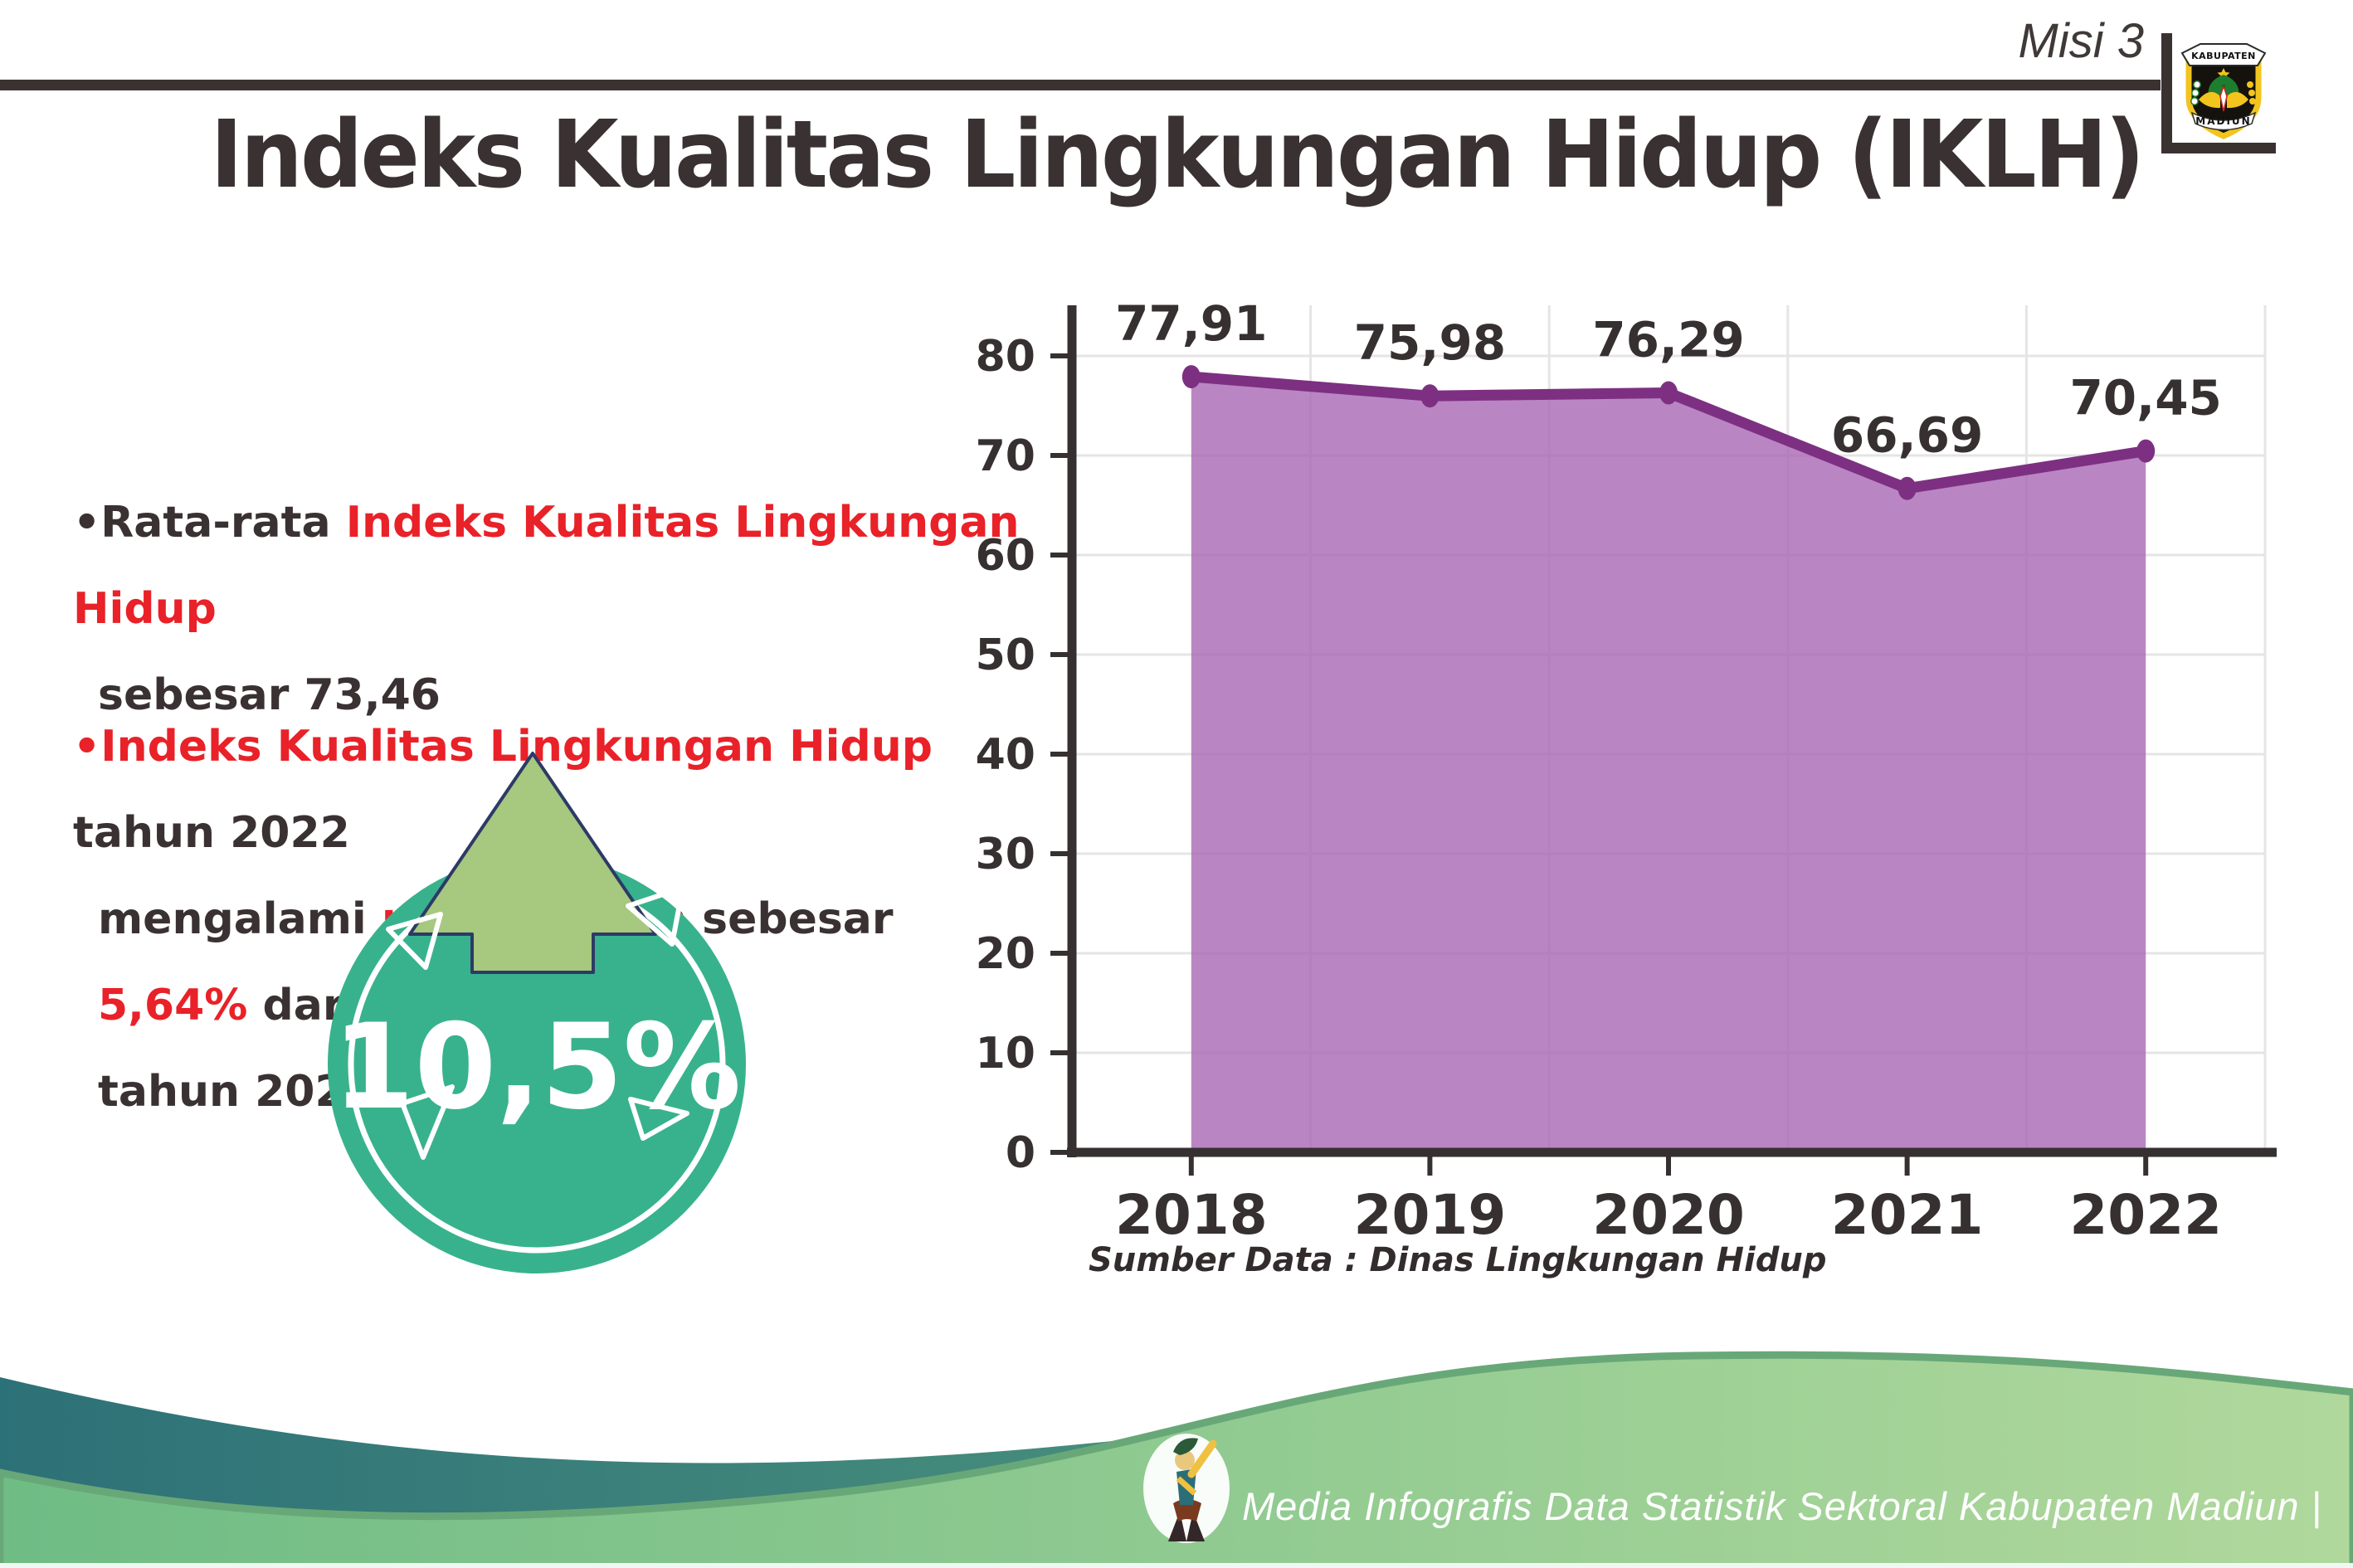  I want to click on x-axis-label: 2018, so click(1191, 1215).